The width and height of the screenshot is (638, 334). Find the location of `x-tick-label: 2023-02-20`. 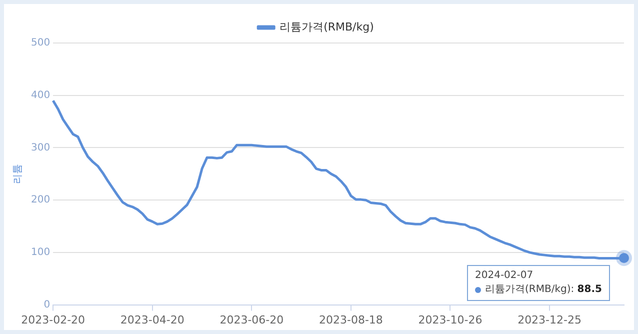

x-tick-label: 2023-02-20 is located at coordinates (53, 319).